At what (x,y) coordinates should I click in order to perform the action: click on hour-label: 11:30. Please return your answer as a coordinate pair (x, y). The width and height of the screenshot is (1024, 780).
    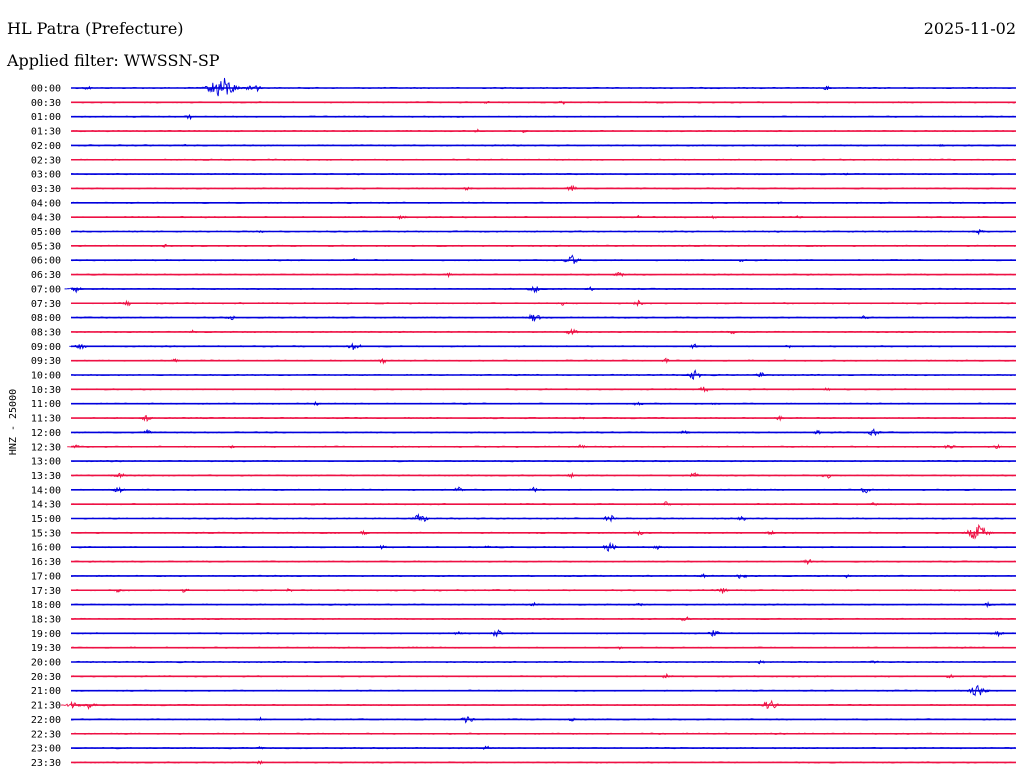
    Looking at the image, I should click on (46, 419).